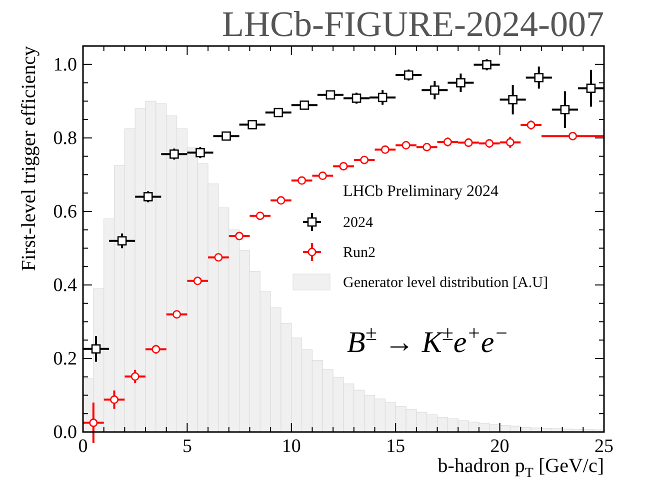 The height and width of the screenshot is (481, 646). Describe the element at coordinates (65, 65) in the screenshot. I see `y-tick-label: 1.0` at that location.